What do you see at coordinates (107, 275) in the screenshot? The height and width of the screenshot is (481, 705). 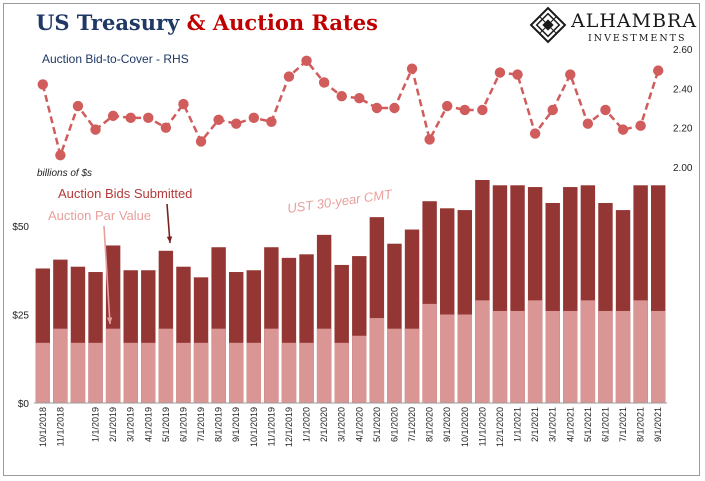 I see `par-arrow` at bounding box center [107, 275].